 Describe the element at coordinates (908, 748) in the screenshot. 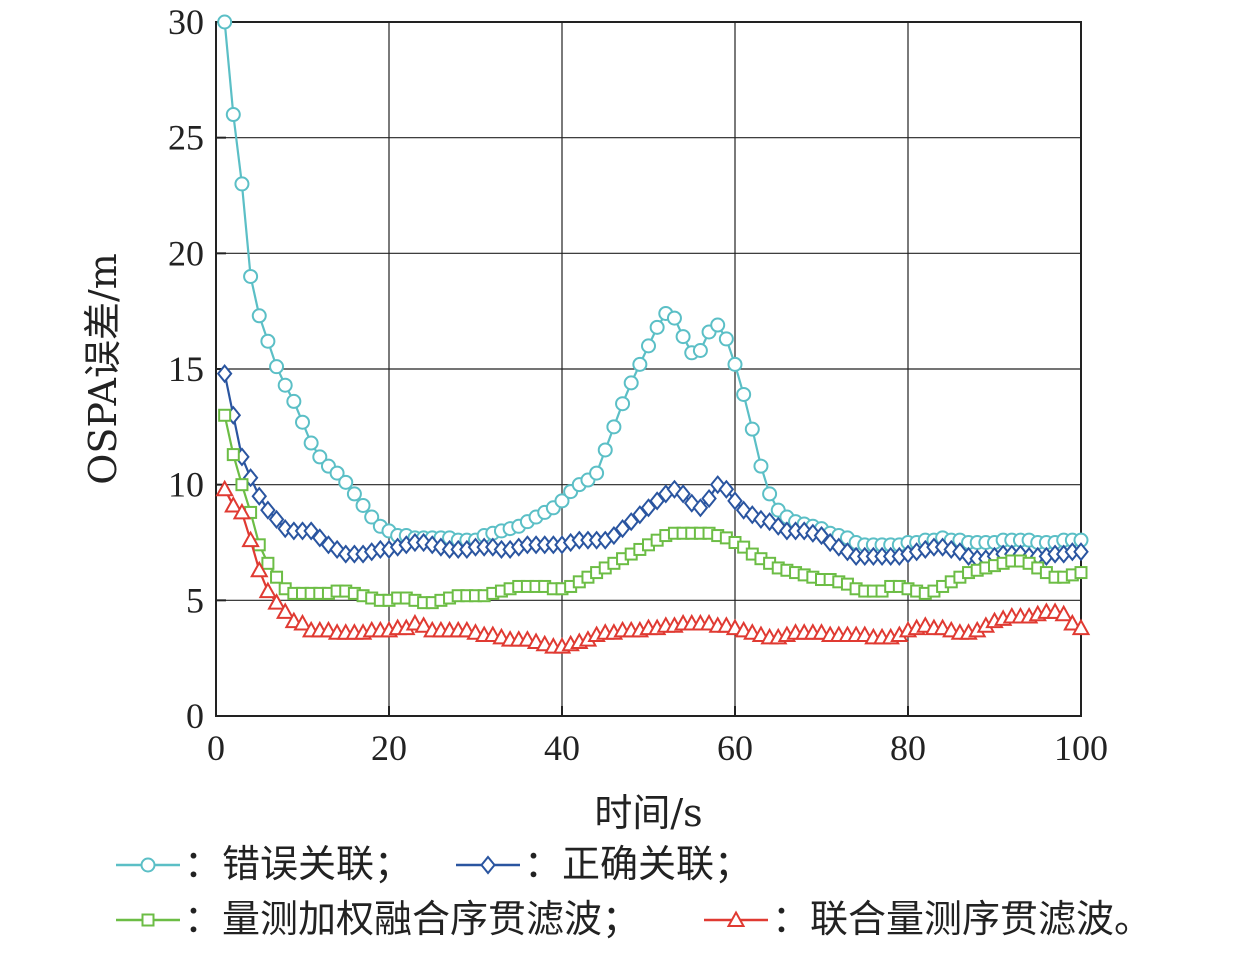

I see `x-tick-label: 80` at that location.